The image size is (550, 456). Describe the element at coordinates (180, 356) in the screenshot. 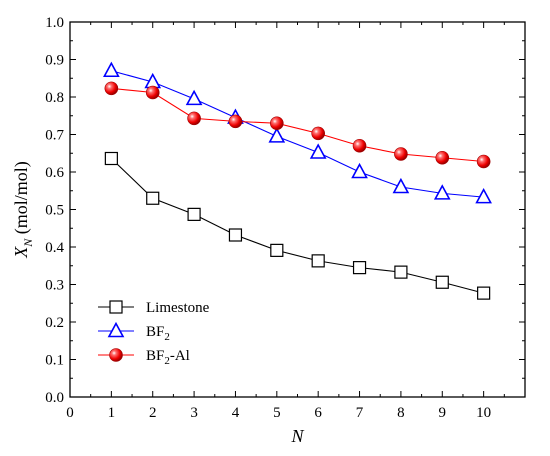

I see `legend-label-suffix: -Al` at that location.